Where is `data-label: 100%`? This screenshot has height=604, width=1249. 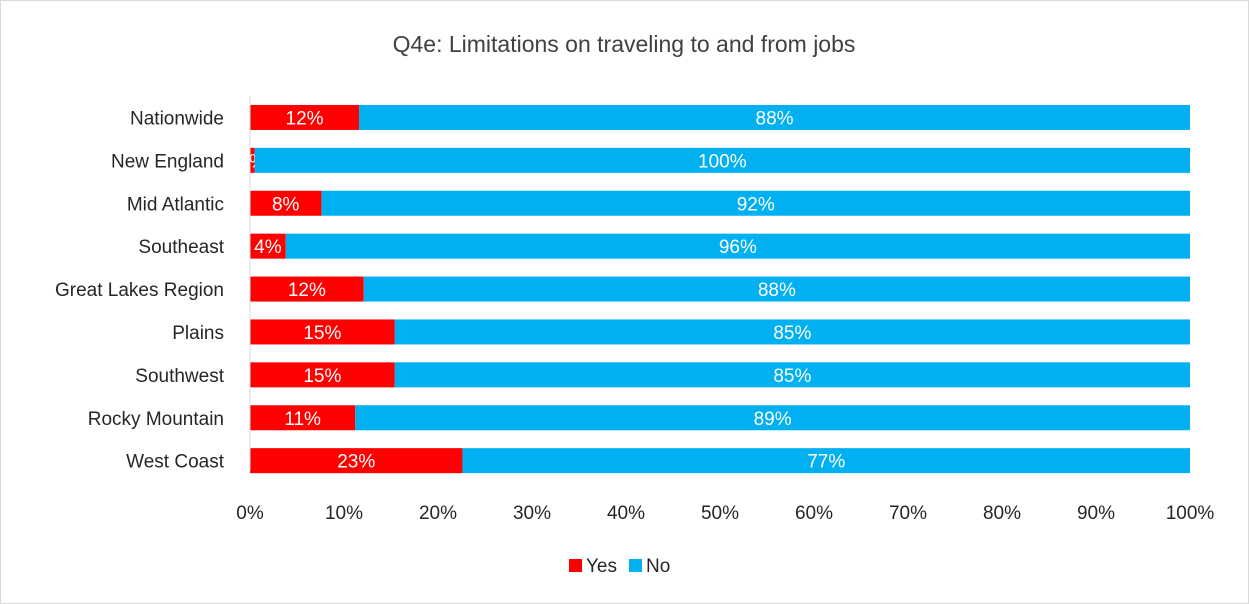 data-label: 100% is located at coordinates (722, 161).